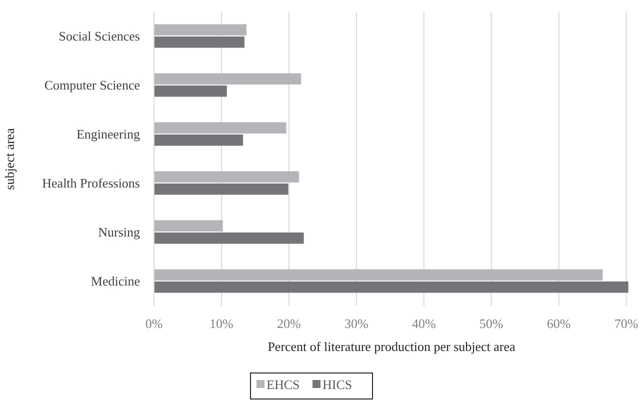 The height and width of the screenshot is (401, 641). I want to click on x-tick-label: 20%, so click(289, 323).